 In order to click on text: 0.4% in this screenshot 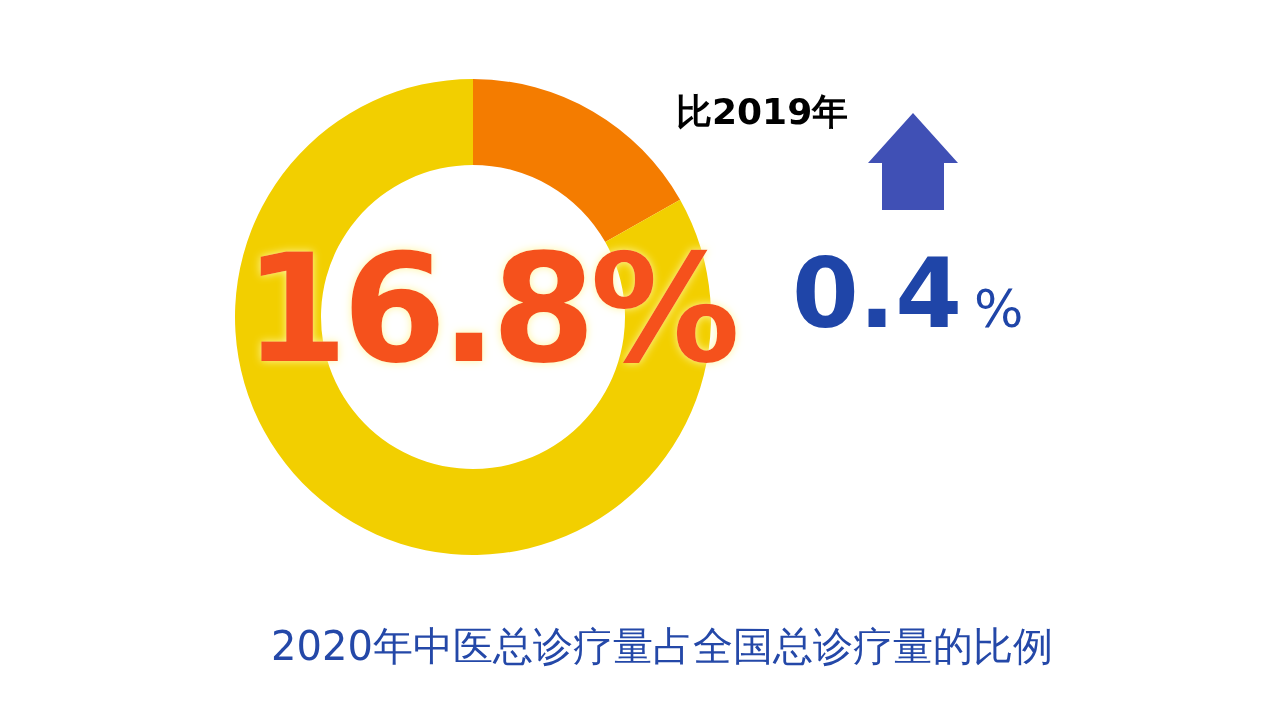, I will do `click(908, 294)`.